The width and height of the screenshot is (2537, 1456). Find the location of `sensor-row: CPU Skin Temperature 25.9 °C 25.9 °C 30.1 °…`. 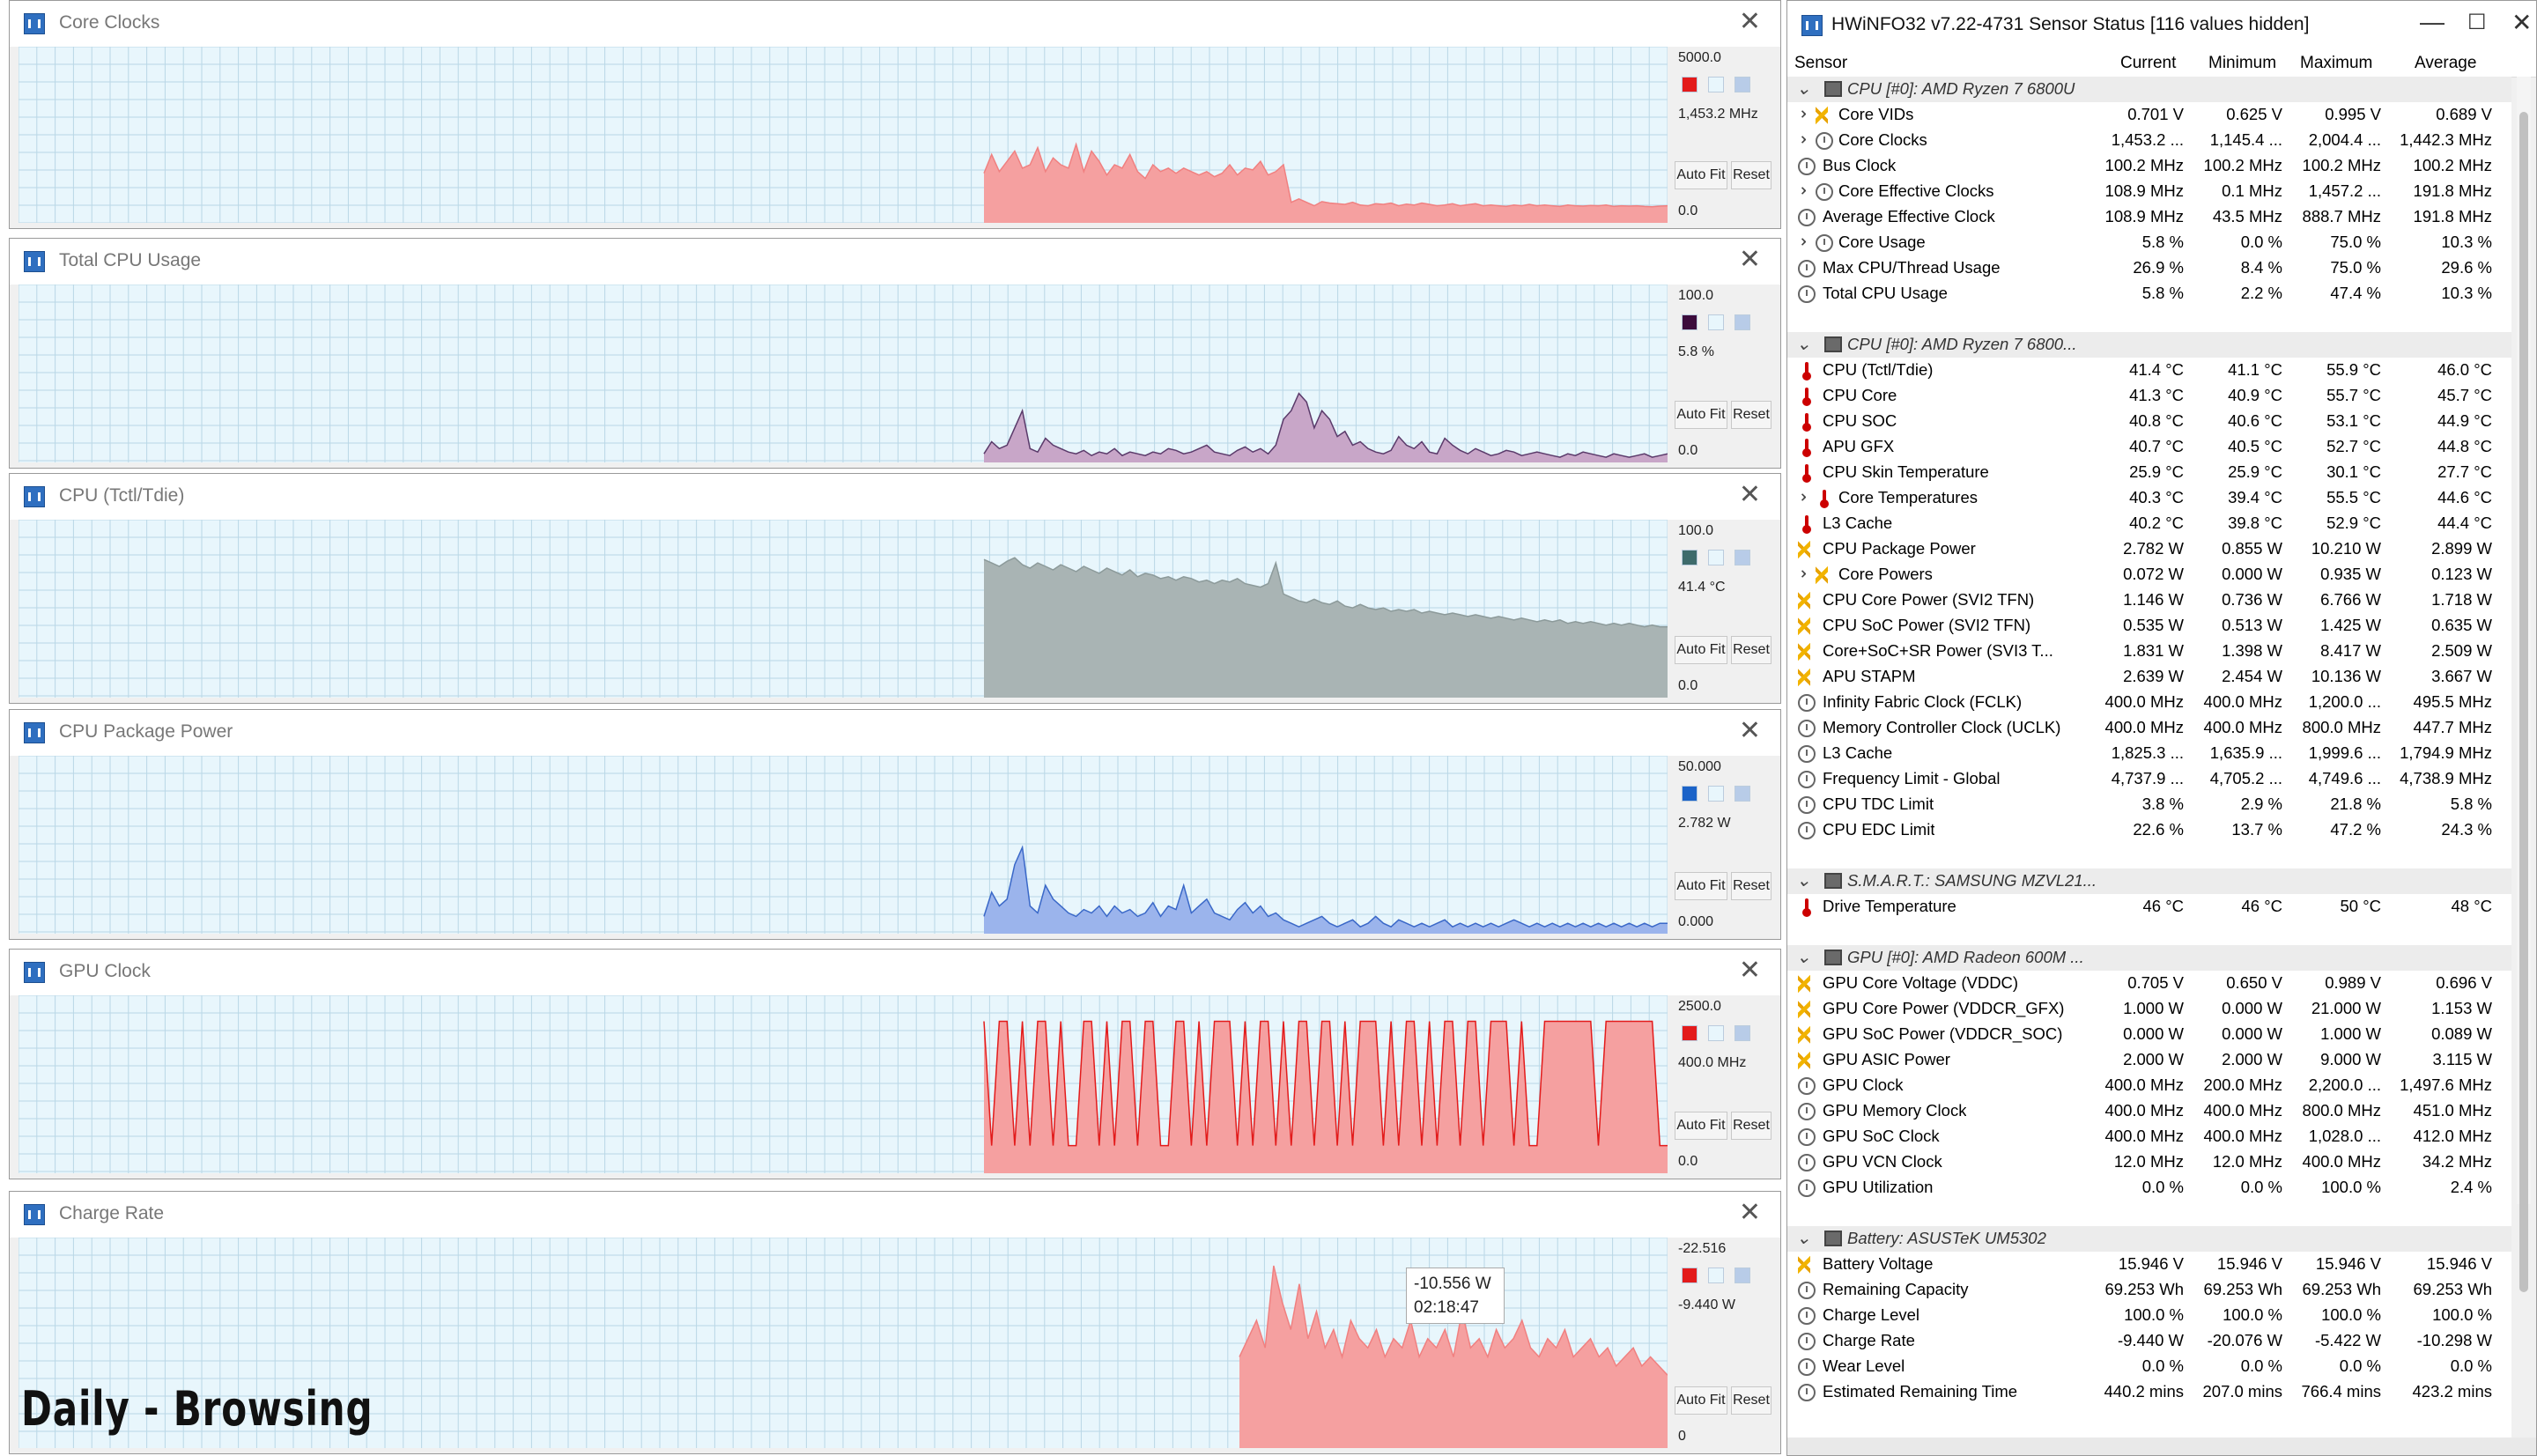

sensor-row: CPU Skin Temperature 25.9 °C 25.9 °C 30.1 °… is located at coordinates (2149, 472).